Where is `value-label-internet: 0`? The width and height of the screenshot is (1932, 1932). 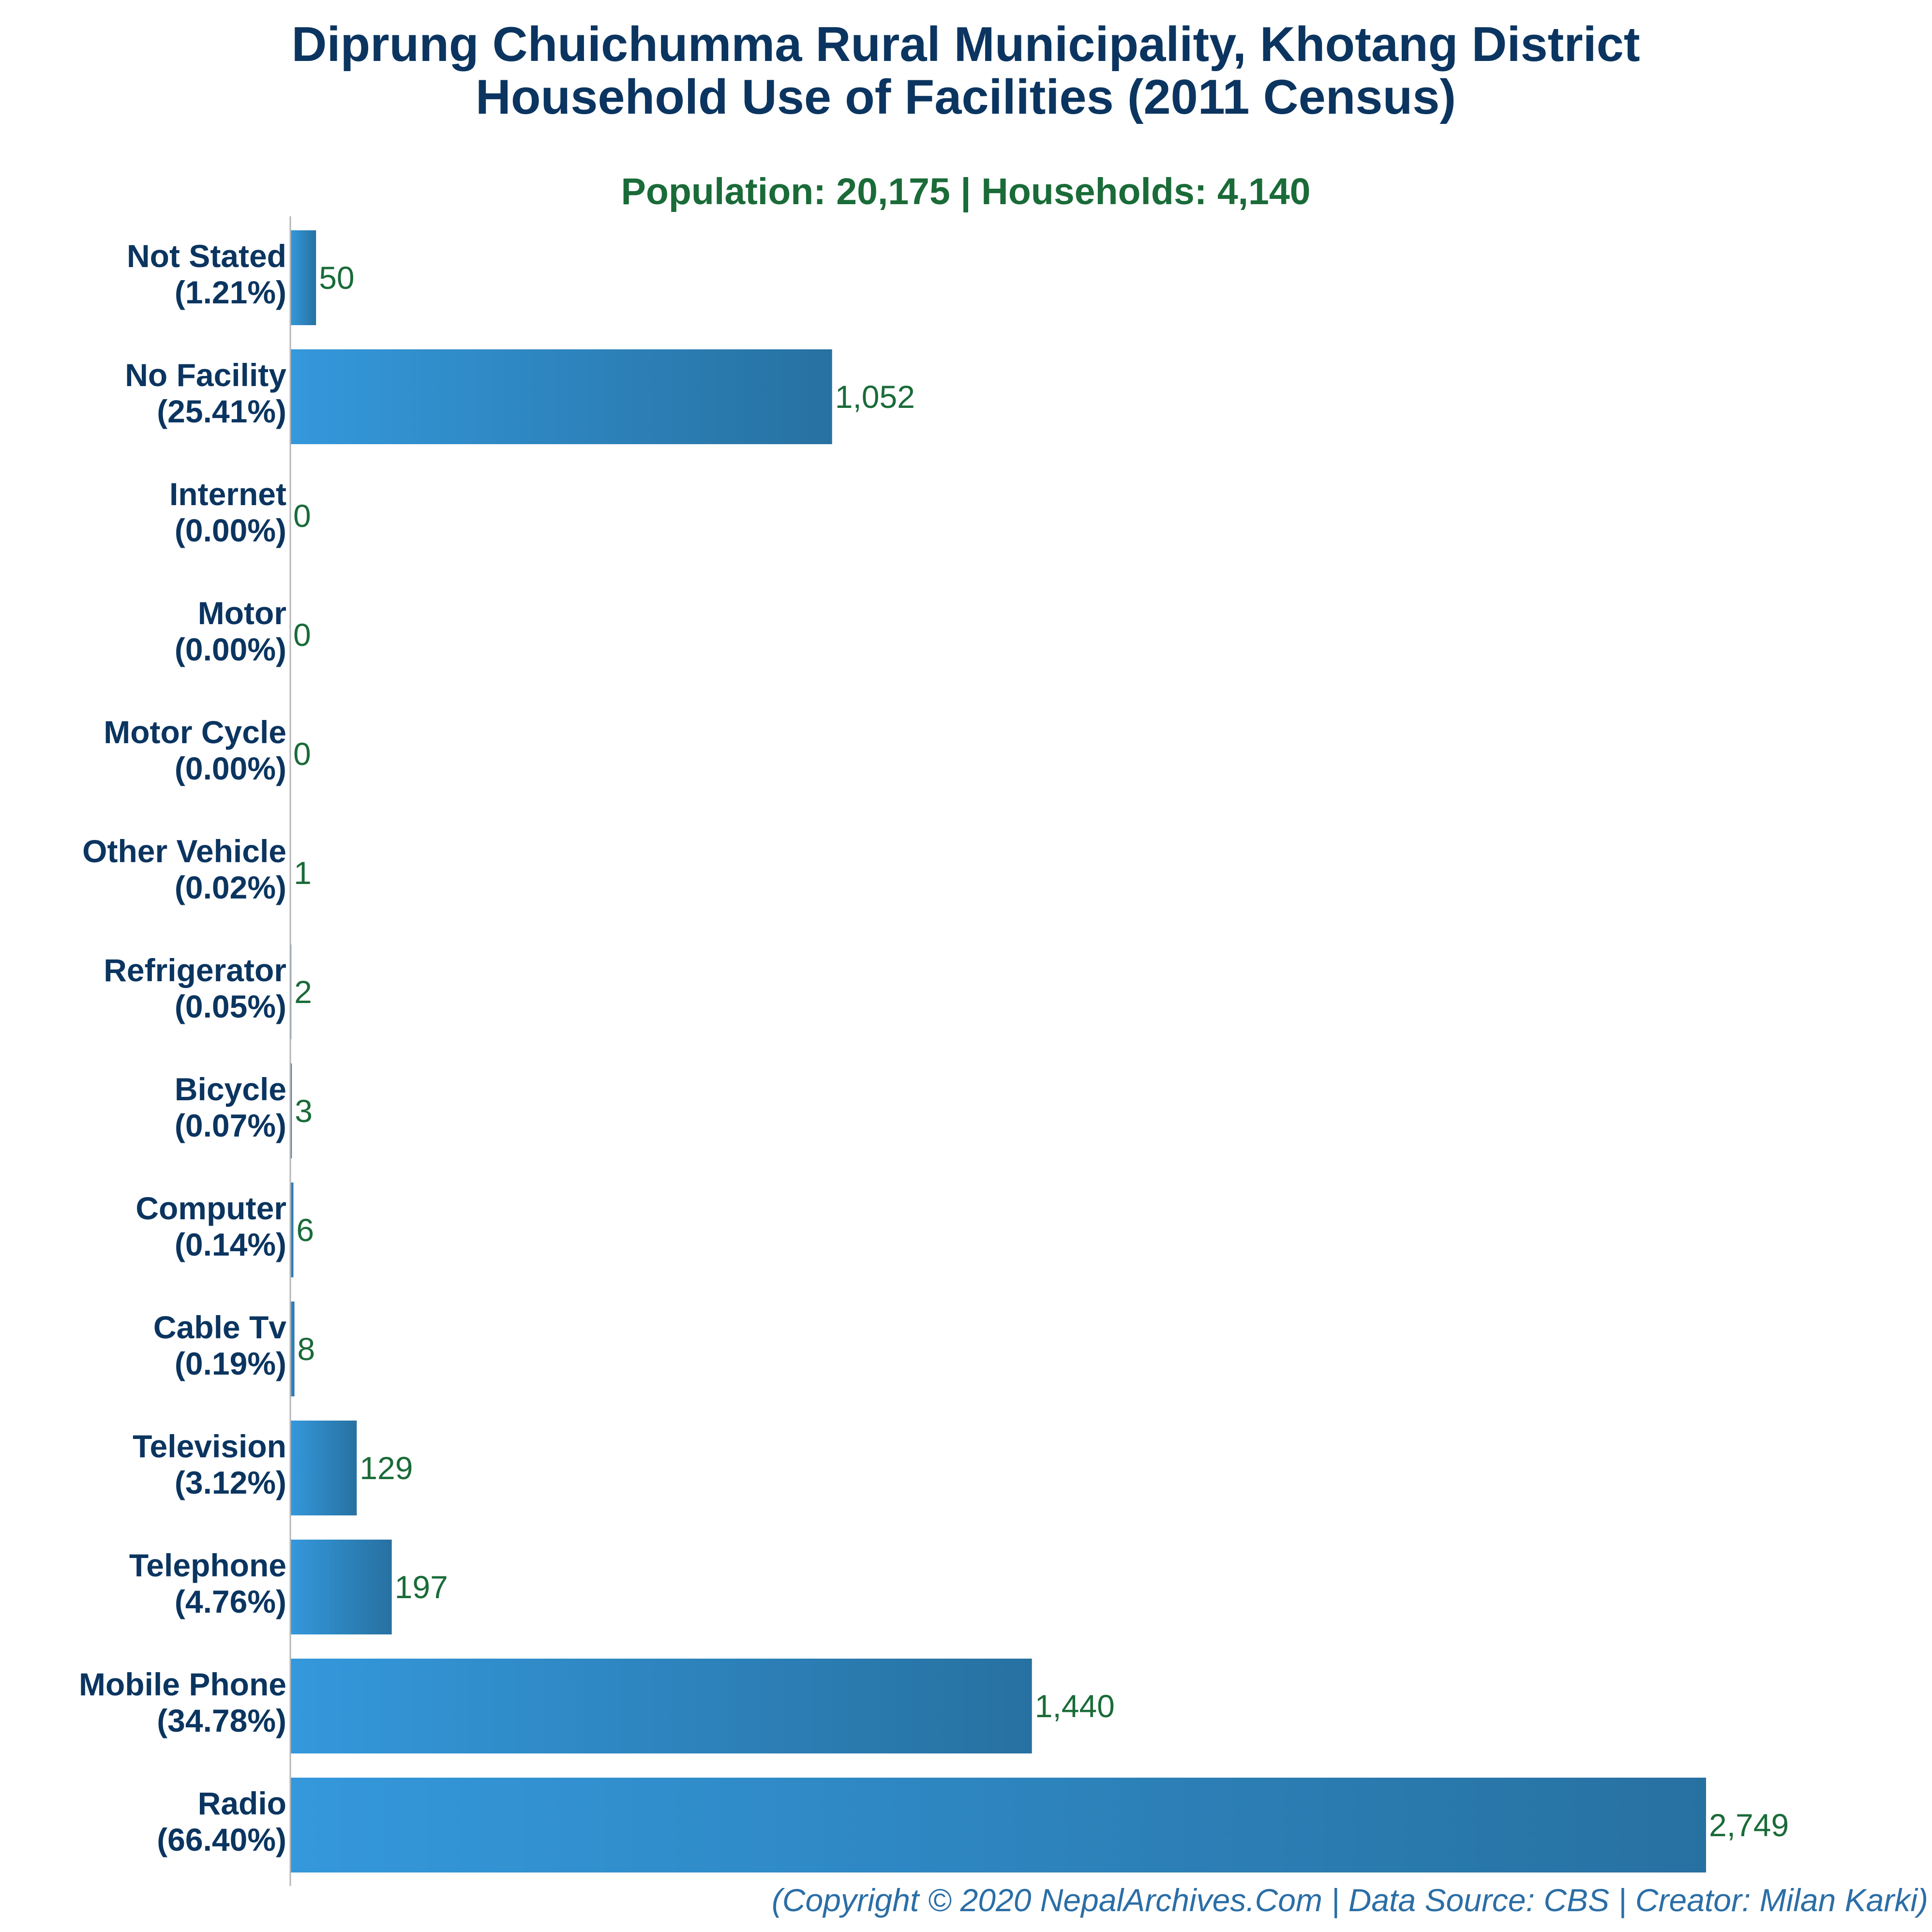 value-label-internet: 0 is located at coordinates (302, 516).